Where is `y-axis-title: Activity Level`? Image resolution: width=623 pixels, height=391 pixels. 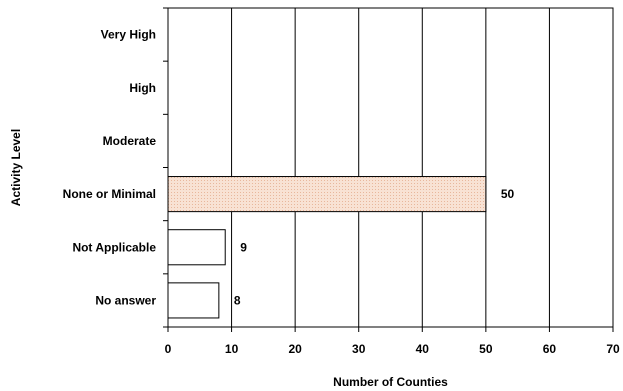
y-axis-title: Activity Level is located at coordinates (16, 167).